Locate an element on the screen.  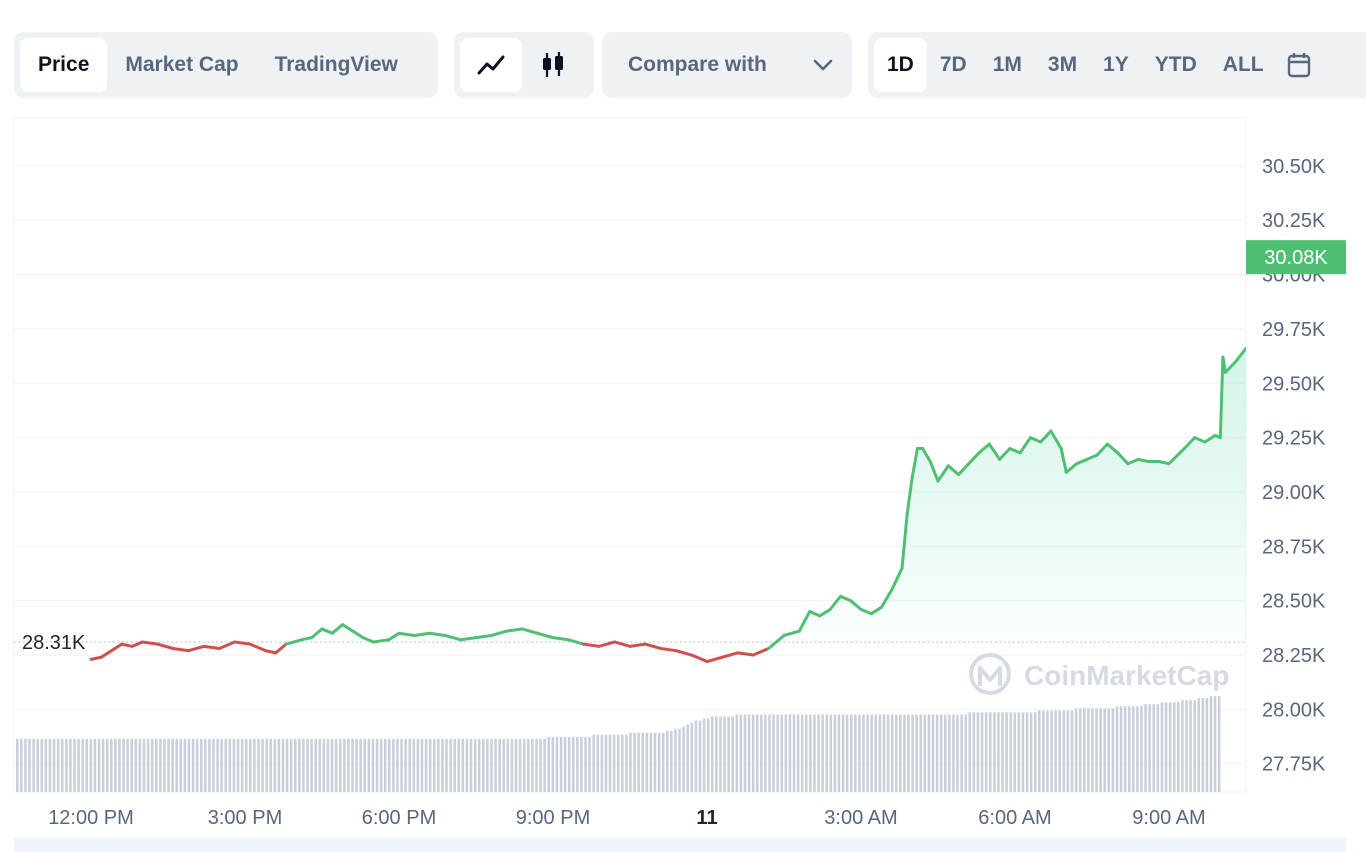
y-tick-label: 29.75K is located at coordinates (1294, 330).